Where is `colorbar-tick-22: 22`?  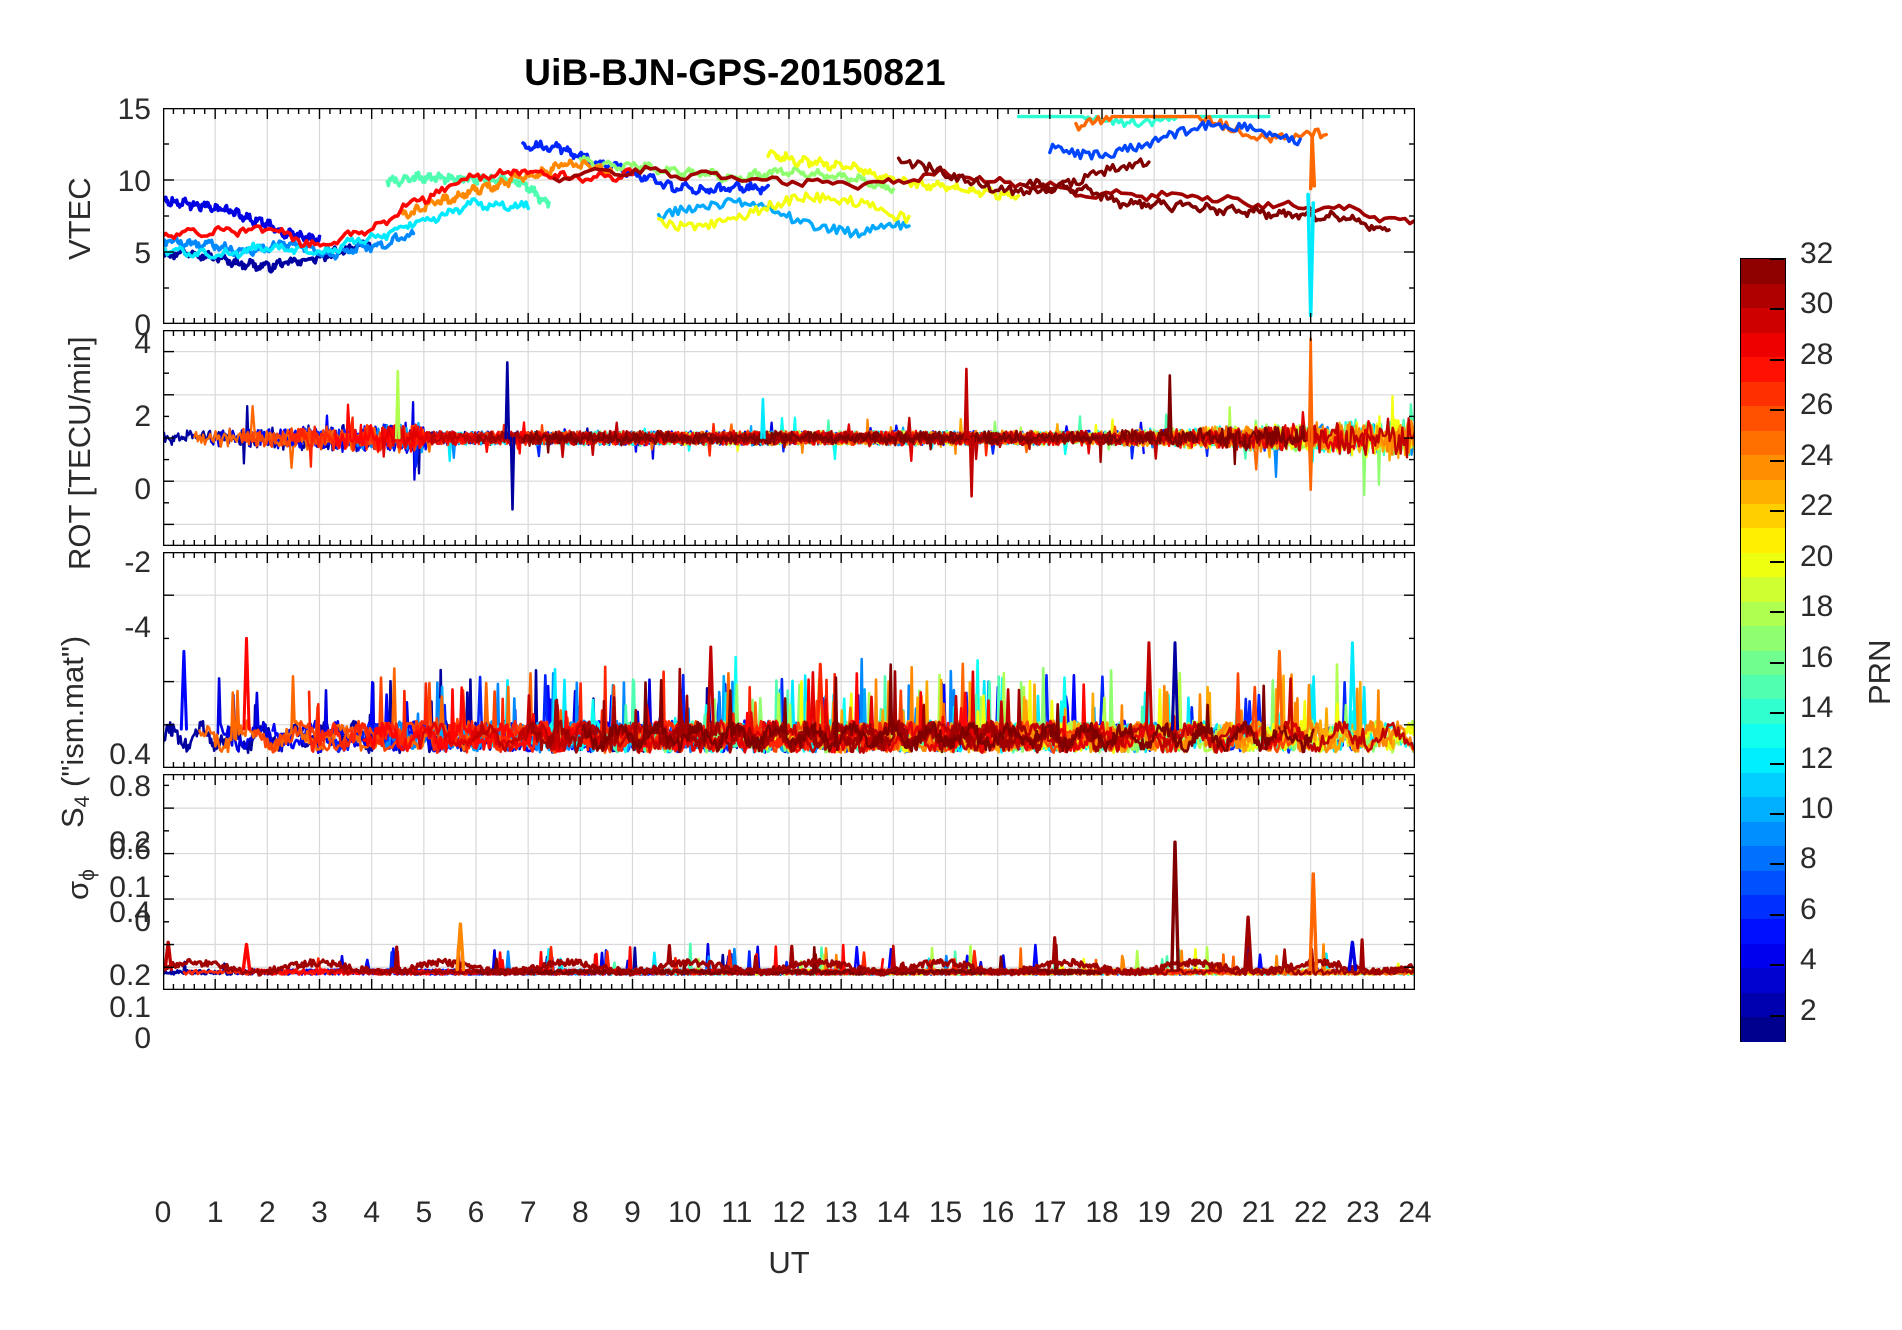
colorbar-tick-22: 22 is located at coordinates (1817, 506).